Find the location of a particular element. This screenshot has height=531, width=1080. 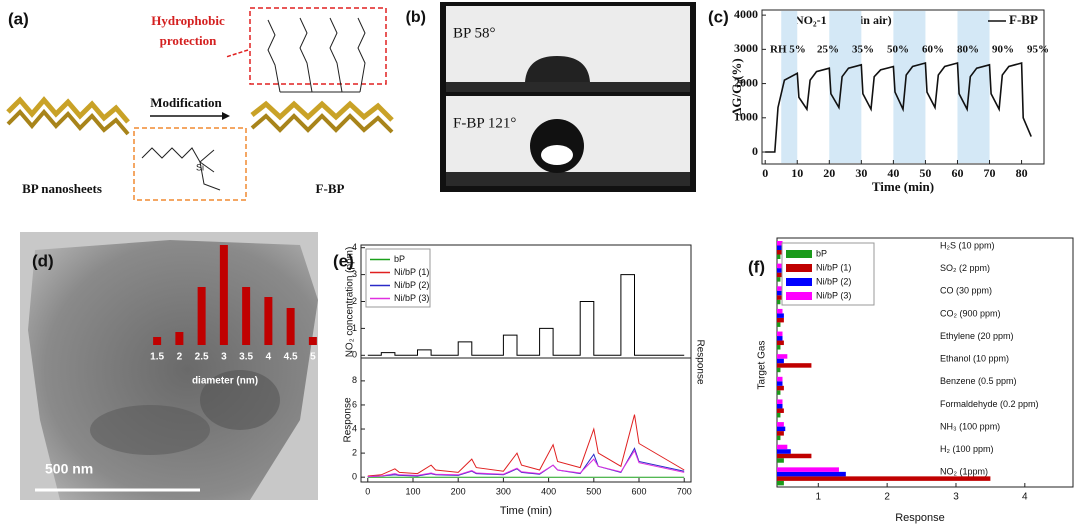

y-tick-label: 2 is located at coordinates (354, 301).